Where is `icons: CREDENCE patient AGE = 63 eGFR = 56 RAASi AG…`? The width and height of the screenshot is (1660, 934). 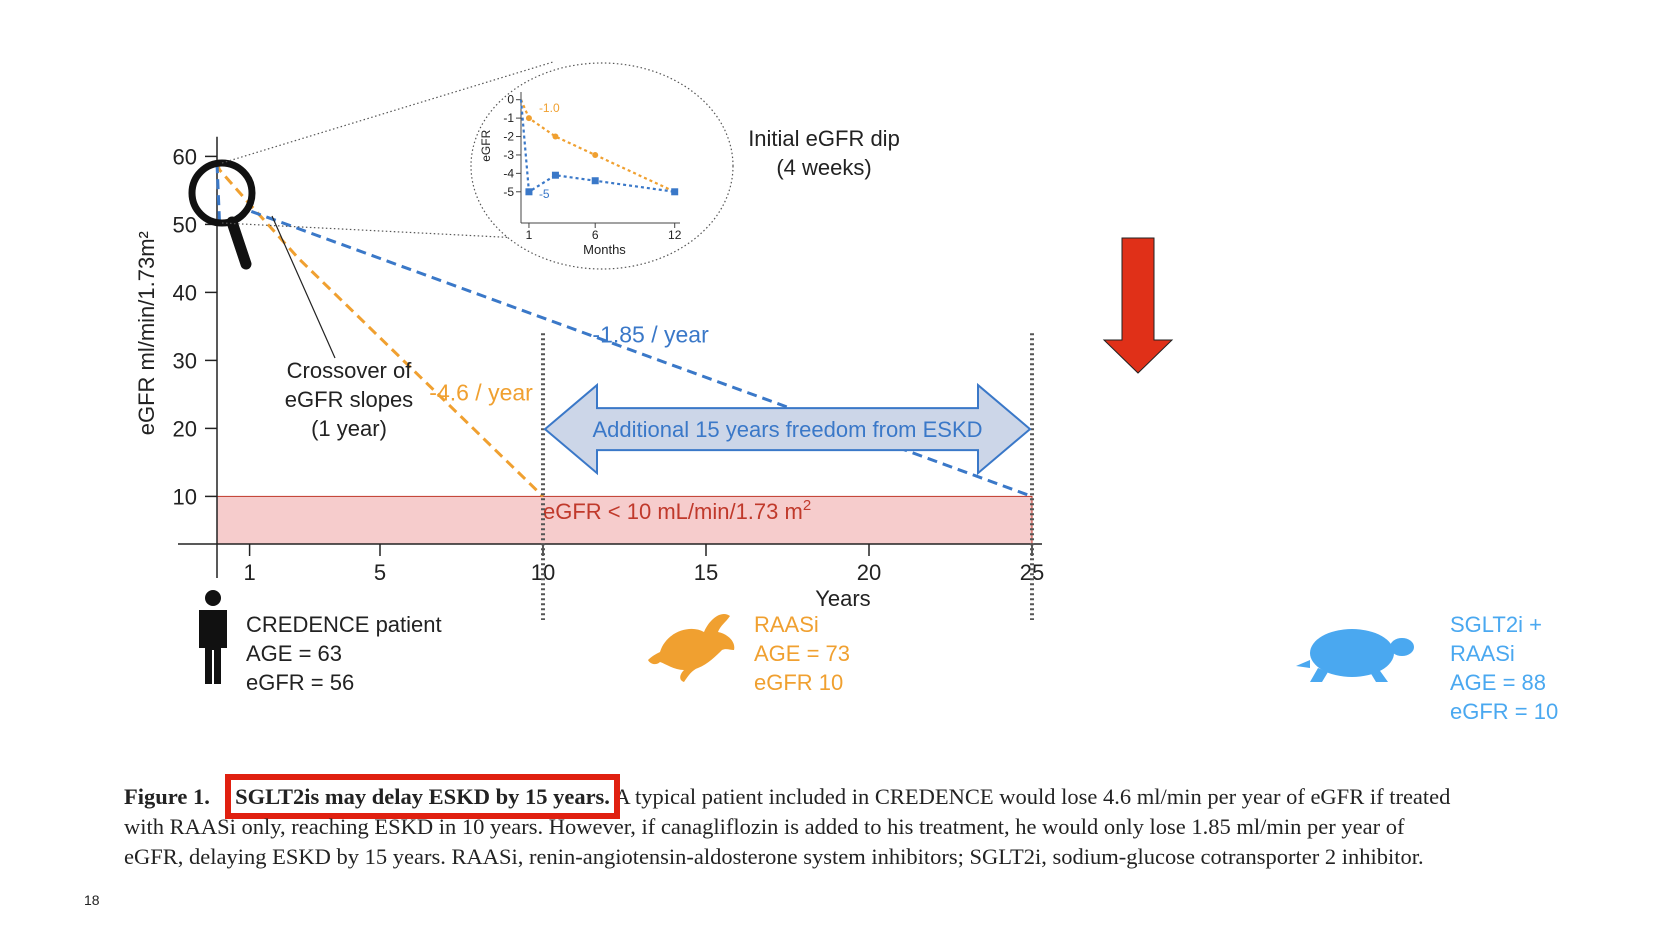 icons: CREDENCE patient AGE = 63 eGFR = 56 RAASi AG… is located at coordinates (878, 657).